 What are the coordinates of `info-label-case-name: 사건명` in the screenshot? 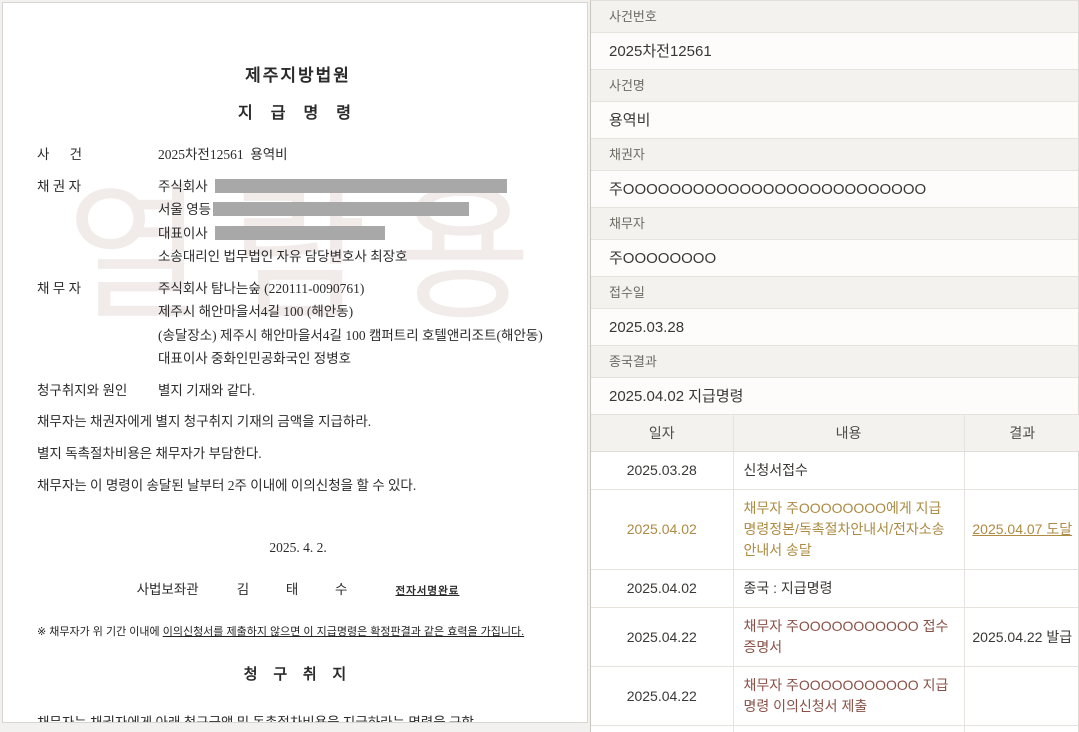 It's located at (834, 86).